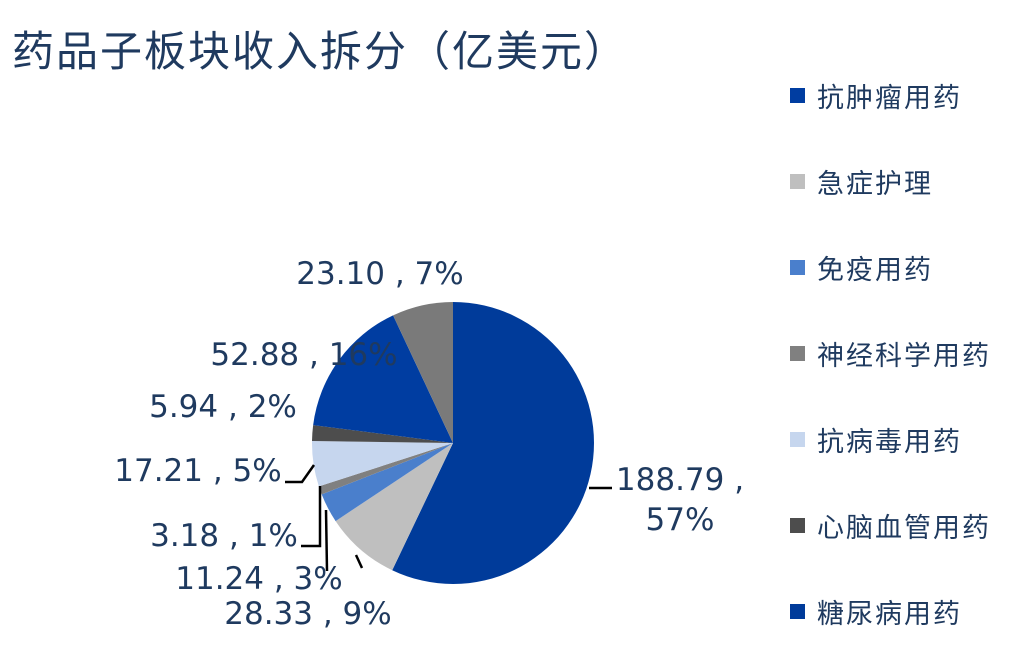 The width and height of the screenshot is (1026, 654). What do you see at coordinates (224, 536) in the screenshot?
I see `data-label: 3.18 , 1%` at bounding box center [224, 536].